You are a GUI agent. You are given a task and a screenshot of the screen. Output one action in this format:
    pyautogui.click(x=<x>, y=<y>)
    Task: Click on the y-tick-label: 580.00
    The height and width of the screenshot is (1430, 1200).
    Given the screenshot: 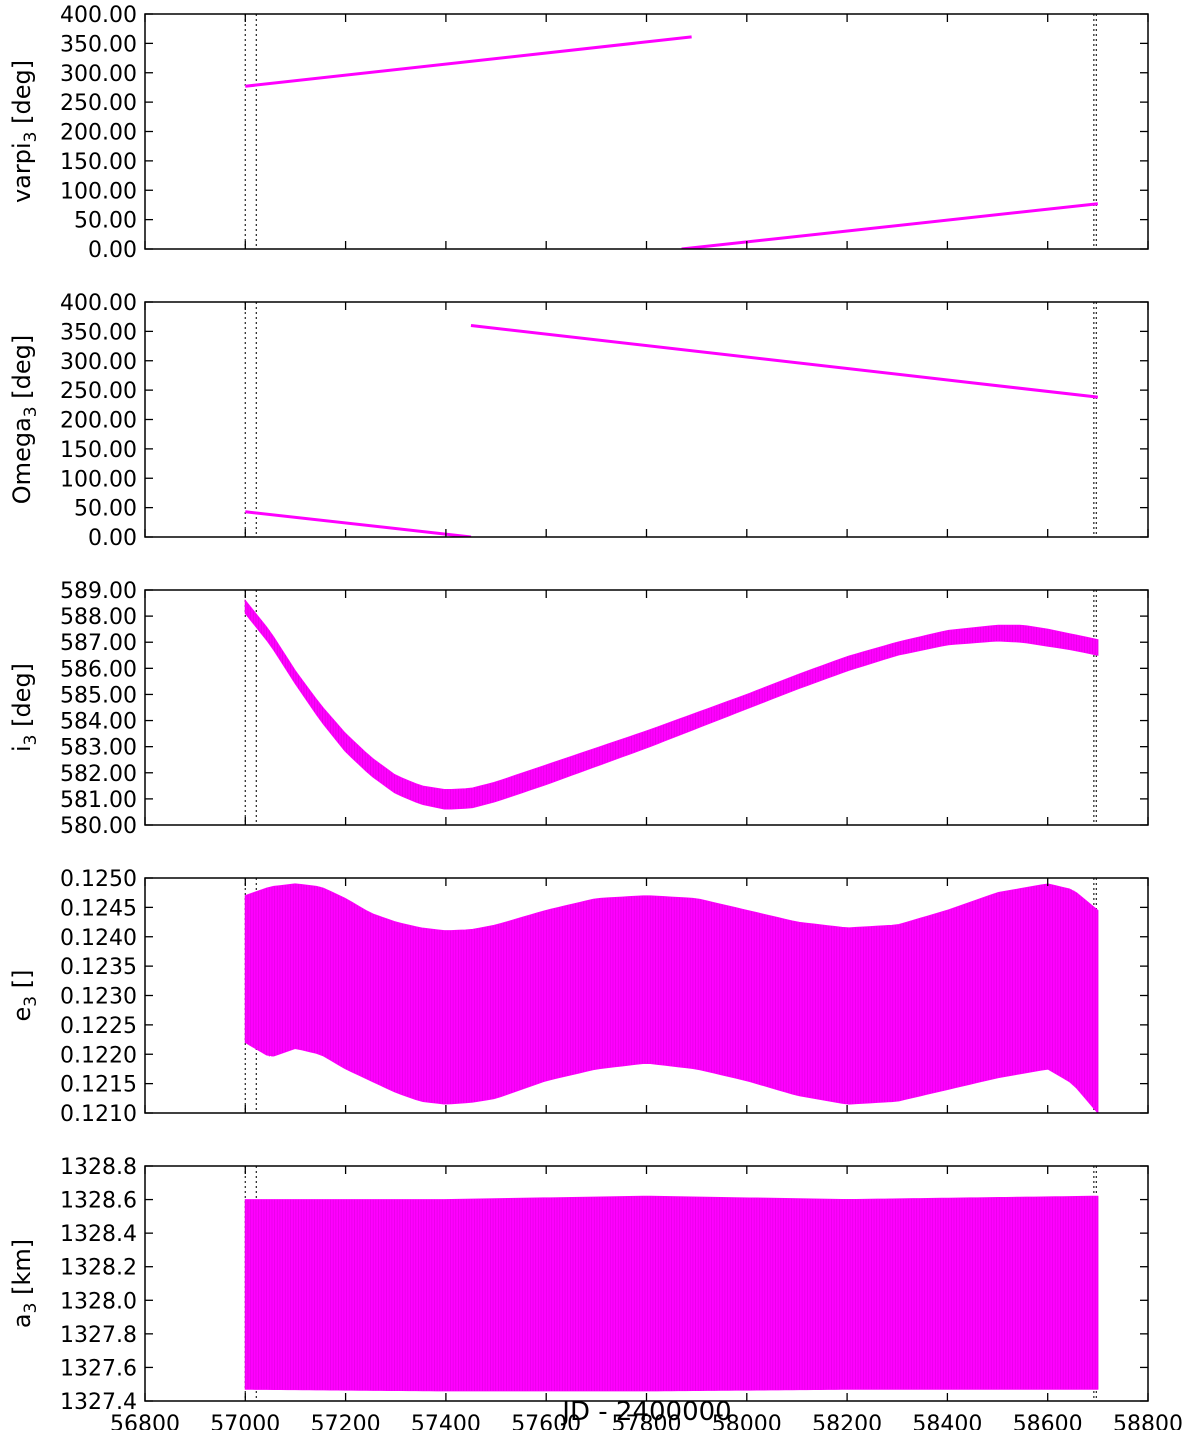 What is the action you would take?
    pyautogui.click(x=98, y=826)
    